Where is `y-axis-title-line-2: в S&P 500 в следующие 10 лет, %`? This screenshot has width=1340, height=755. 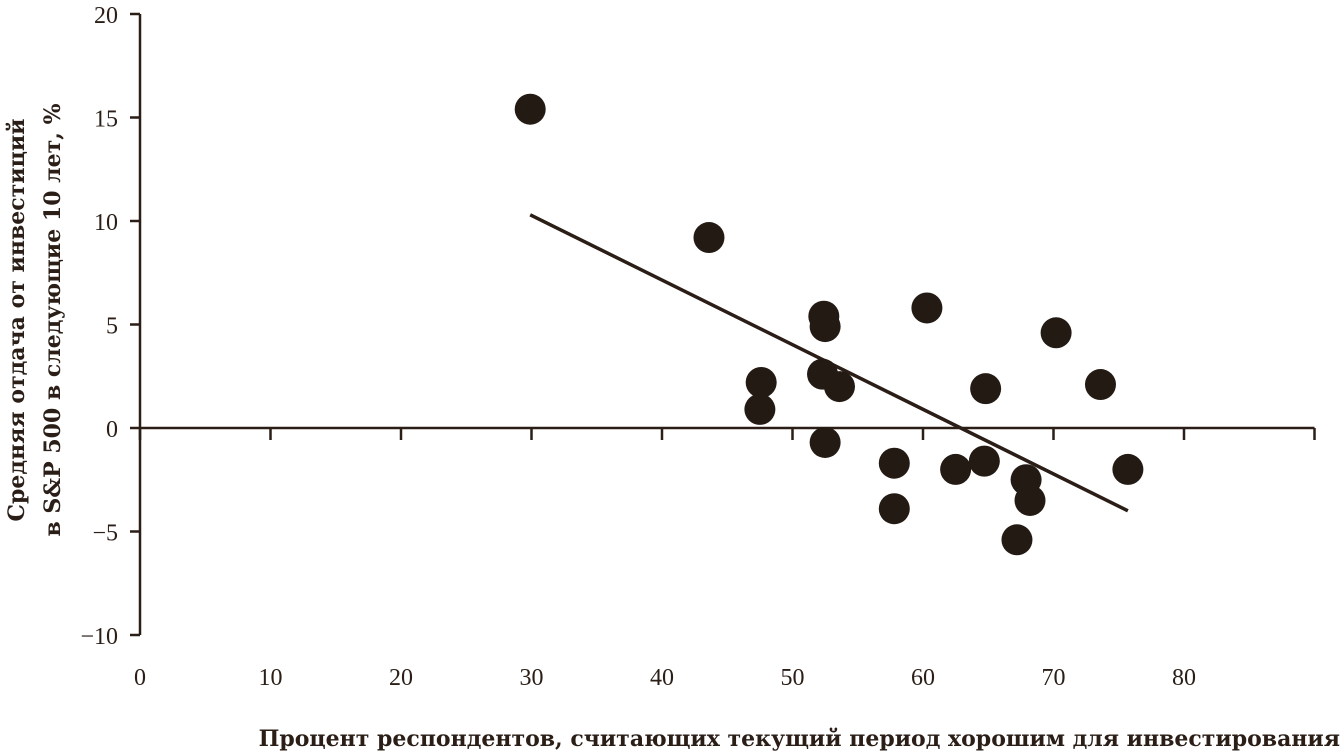
y-axis-title-line-2: в S&P 500 в следующие 10 лет, % is located at coordinates (53, 319).